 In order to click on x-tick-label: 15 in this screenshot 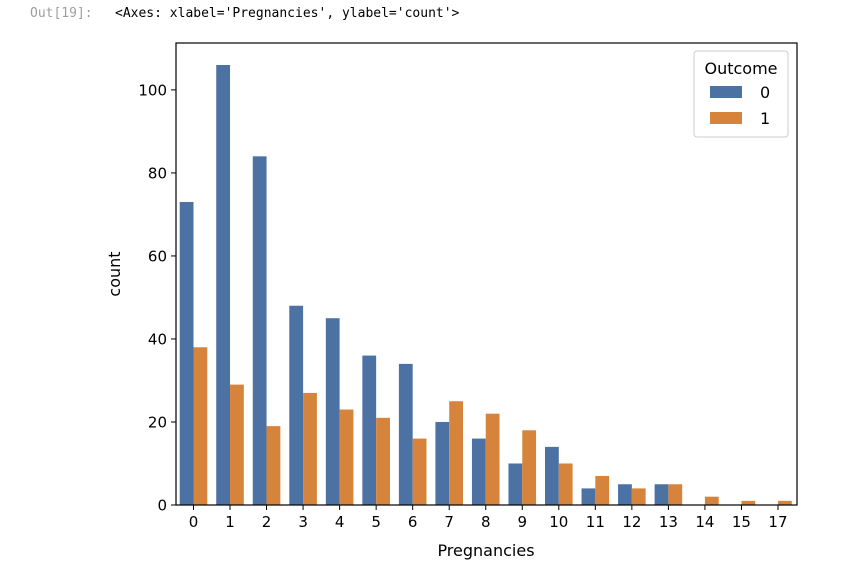, I will do `click(741, 522)`.